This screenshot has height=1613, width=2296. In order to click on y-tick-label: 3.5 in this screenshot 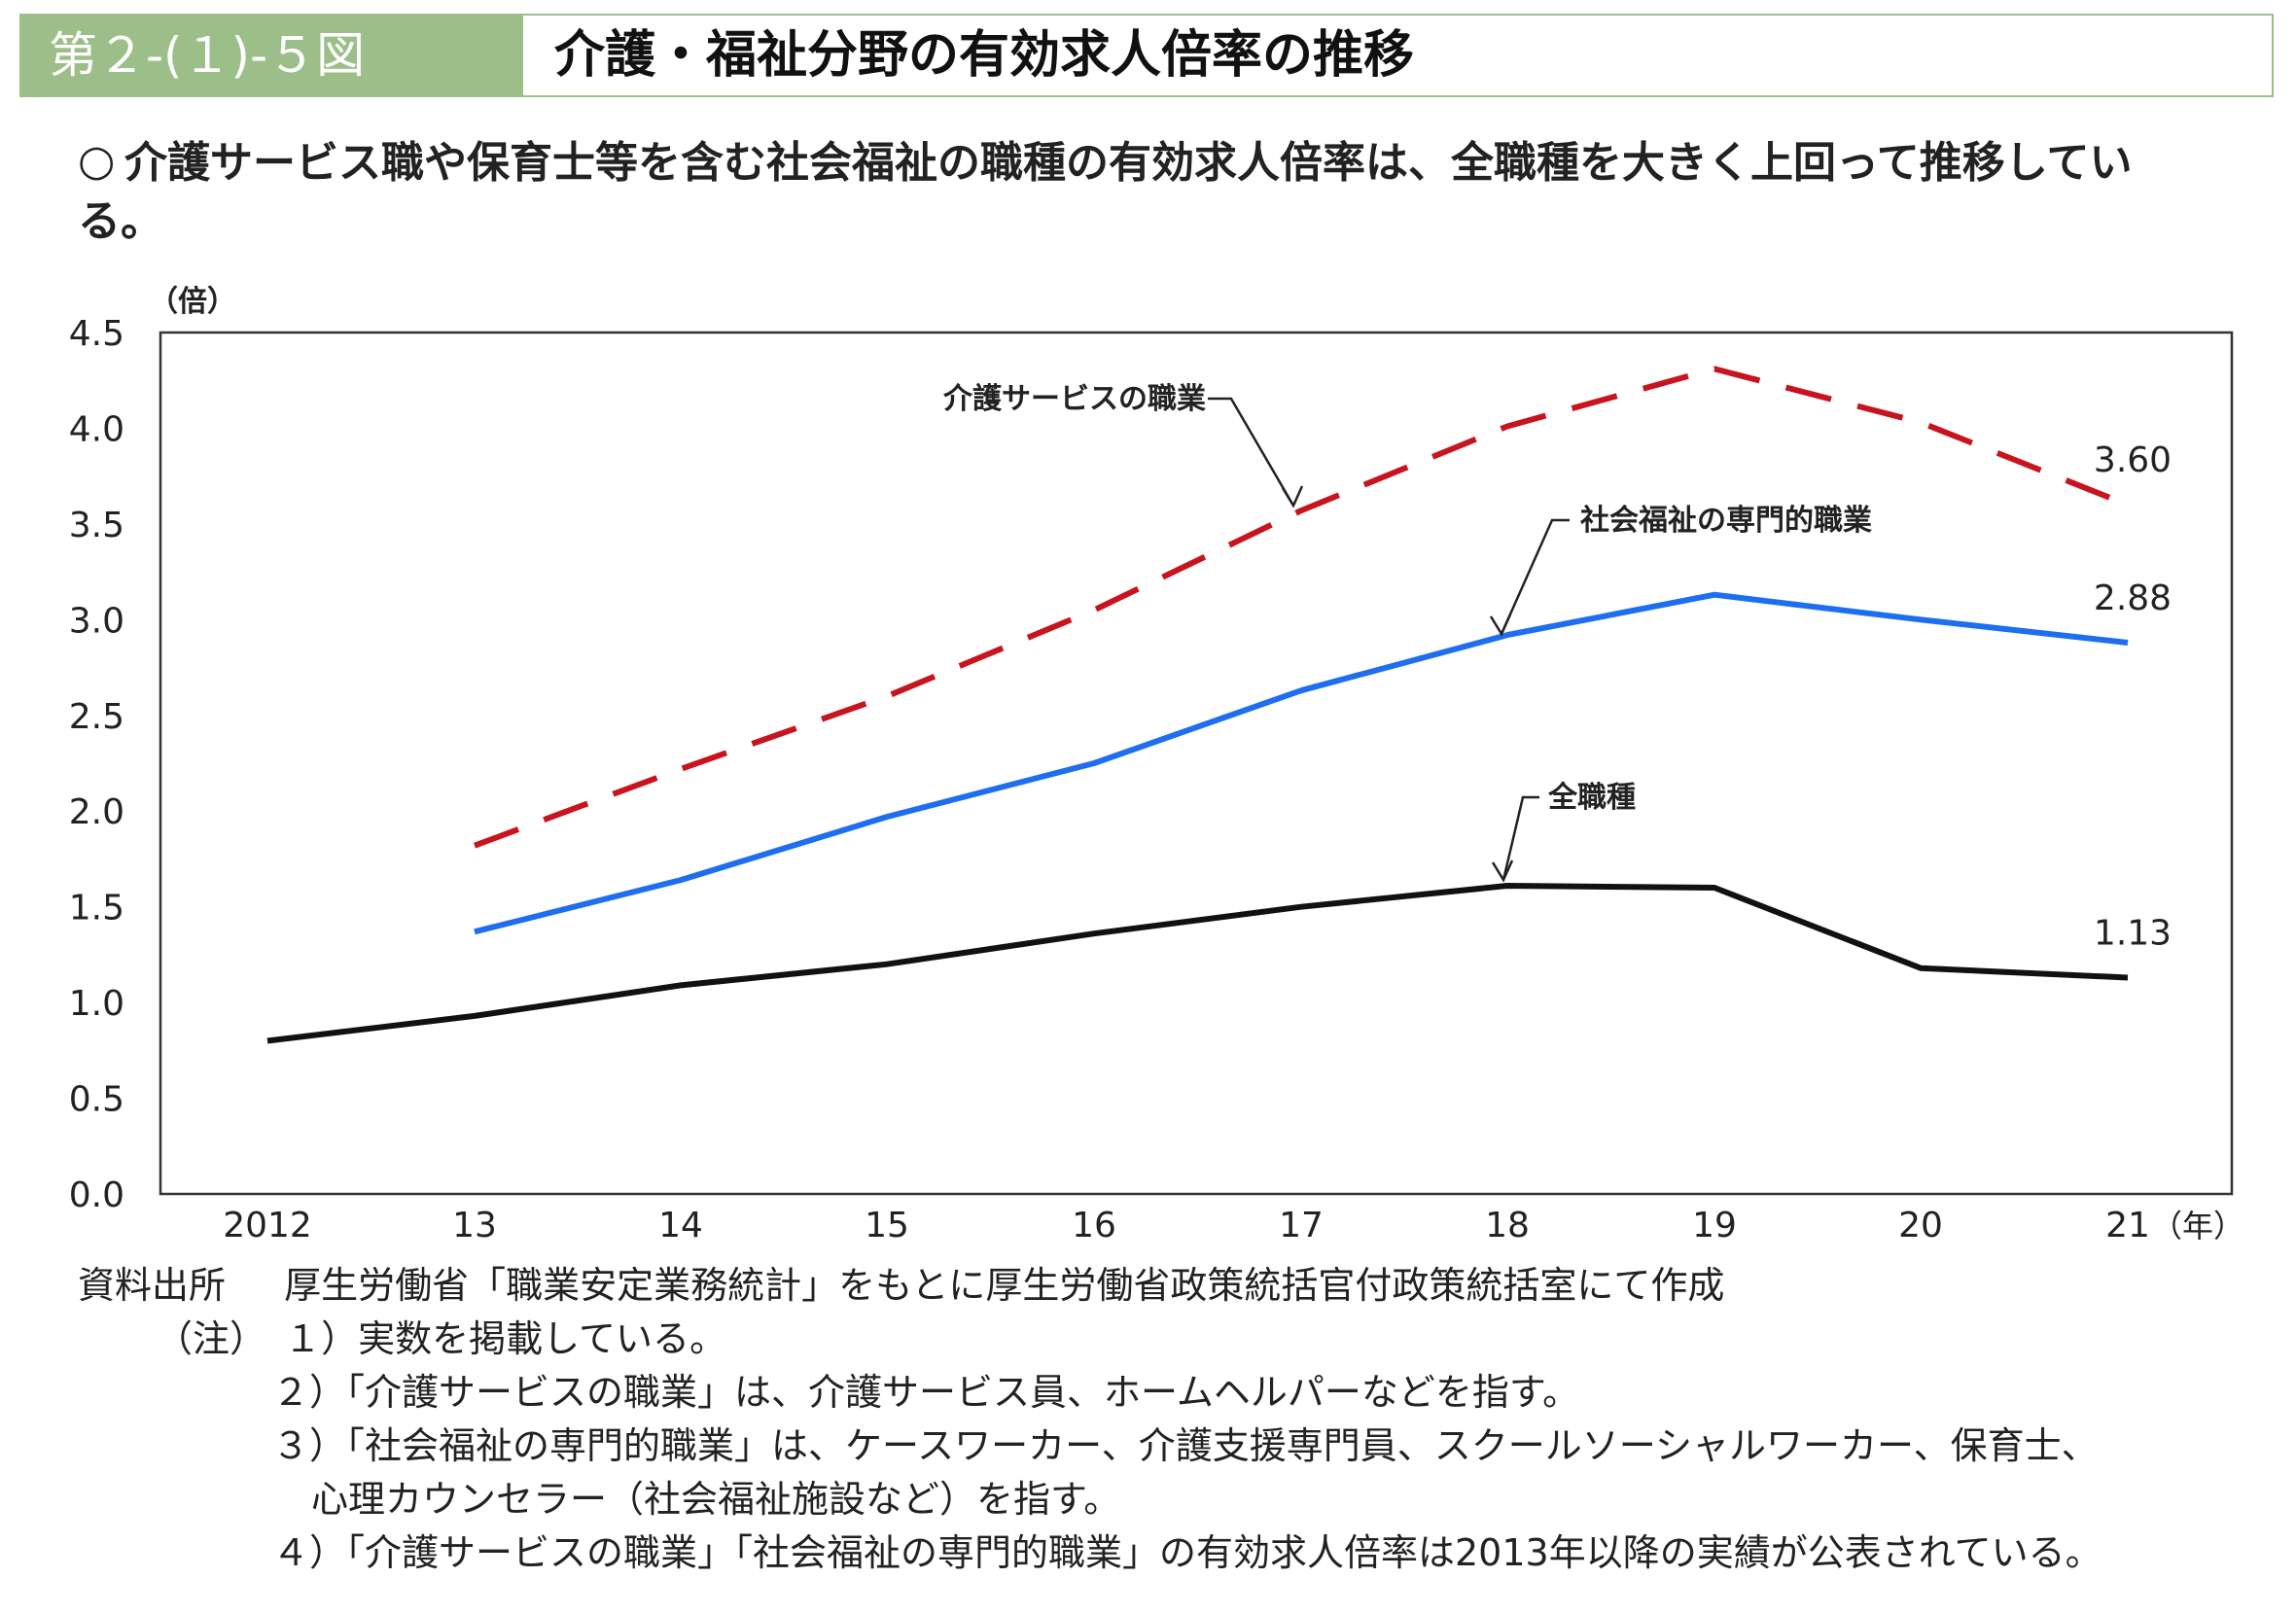, I will do `click(97, 525)`.